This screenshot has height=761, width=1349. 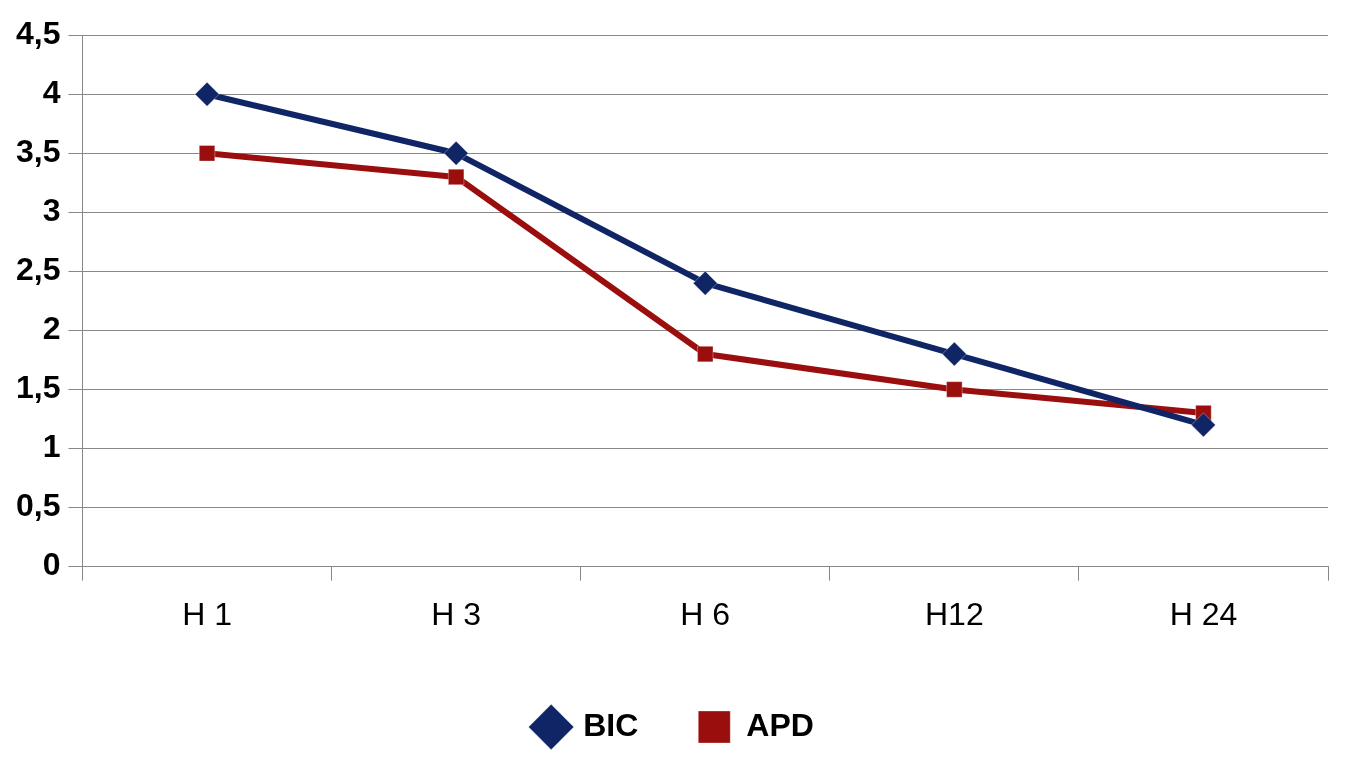 What do you see at coordinates (780, 724) in the screenshot?
I see `legend-label: APD` at bounding box center [780, 724].